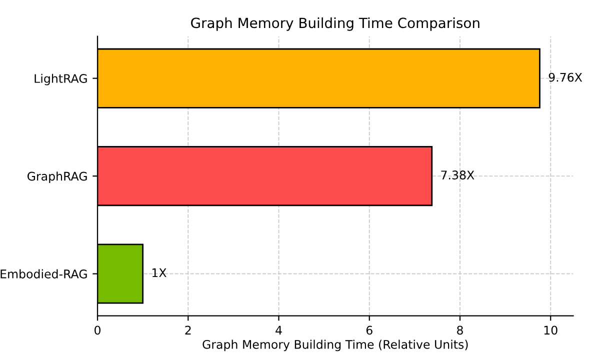 Image resolution: width=591 pixels, height=363 pixels. What do you see at coordinates (159, 273) in the screenshot?
I see `data-label: 1X` at bounding box center [159, 273].